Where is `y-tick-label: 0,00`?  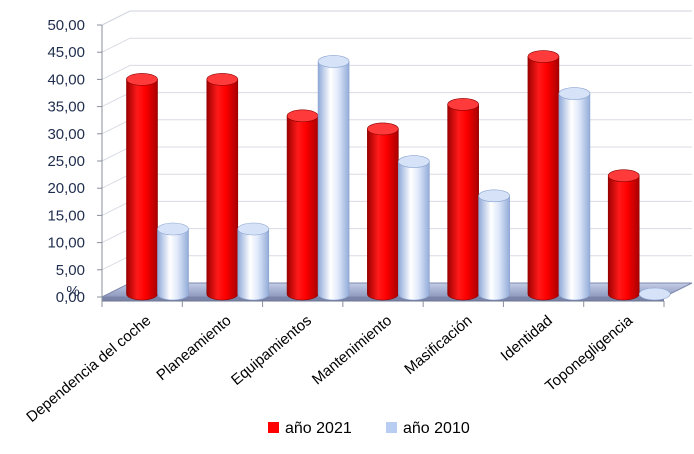
y-tick-label: 0,00 is located at coordinates (70, 297).